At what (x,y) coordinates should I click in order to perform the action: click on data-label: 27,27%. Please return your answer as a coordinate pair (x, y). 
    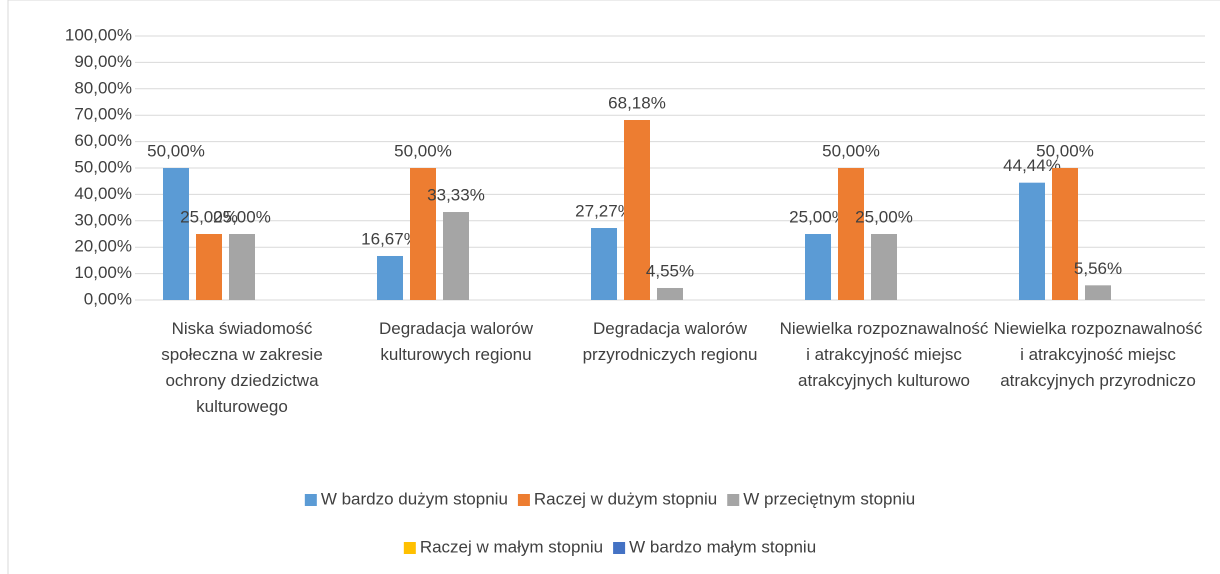
    Looking at the image, I should click on (604, 210).